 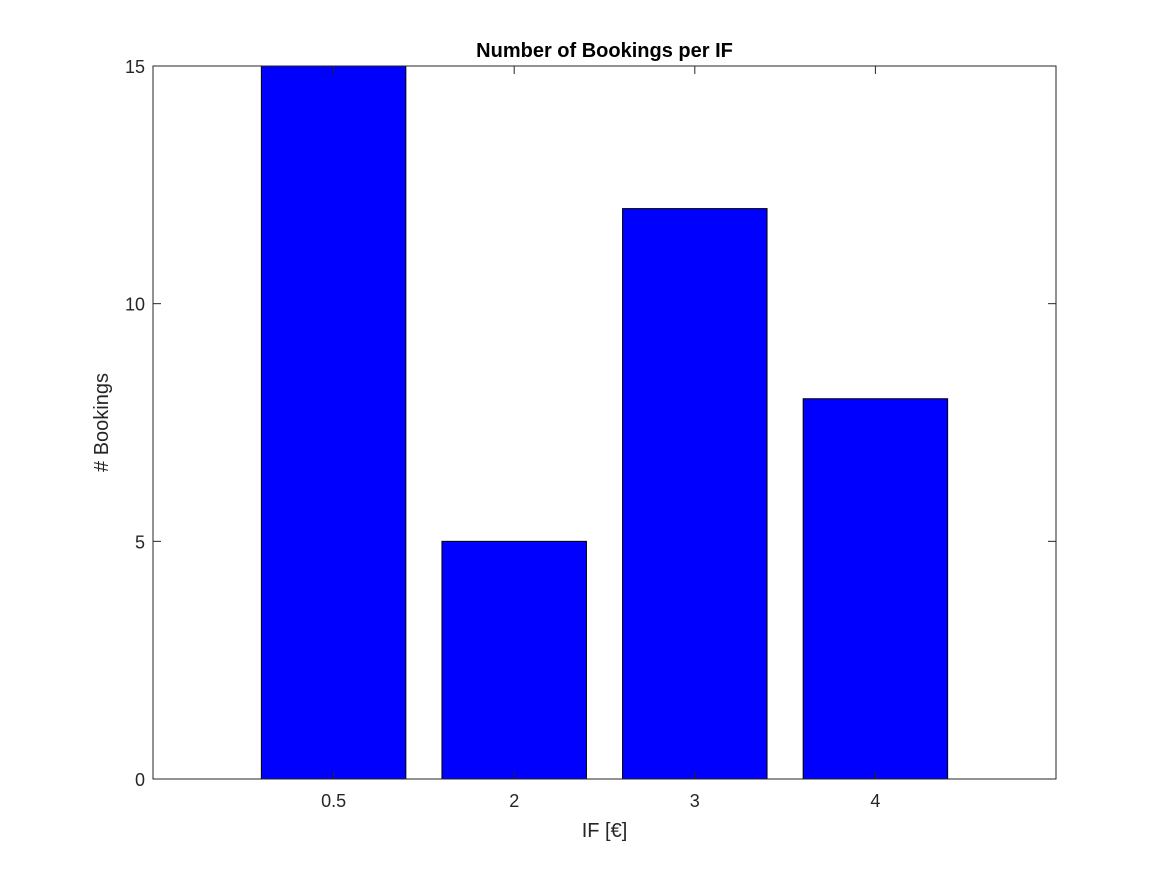 What do you see at coordinates (605, 831) in the screenshot?
I see `x-axis-label: IF [€]` at bounding box center [605, 831].